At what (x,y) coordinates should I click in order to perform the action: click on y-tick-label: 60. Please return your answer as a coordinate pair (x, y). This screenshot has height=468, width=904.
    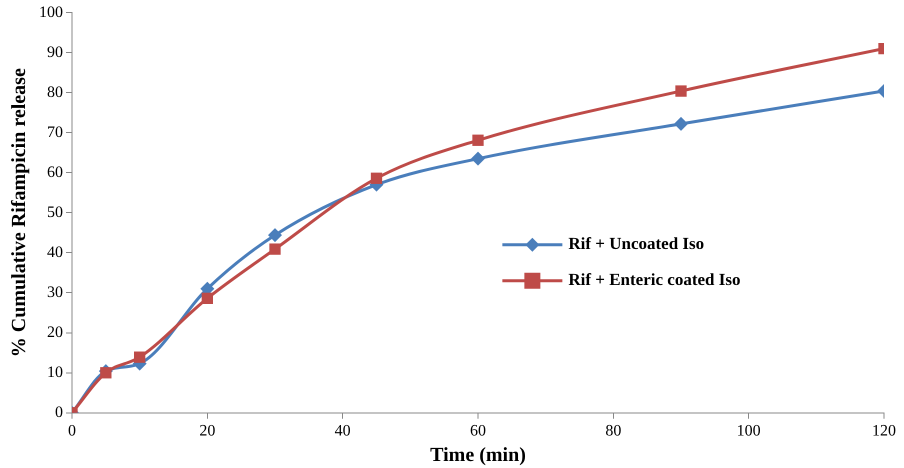
    Looking at the image, I should click on (55, 172).